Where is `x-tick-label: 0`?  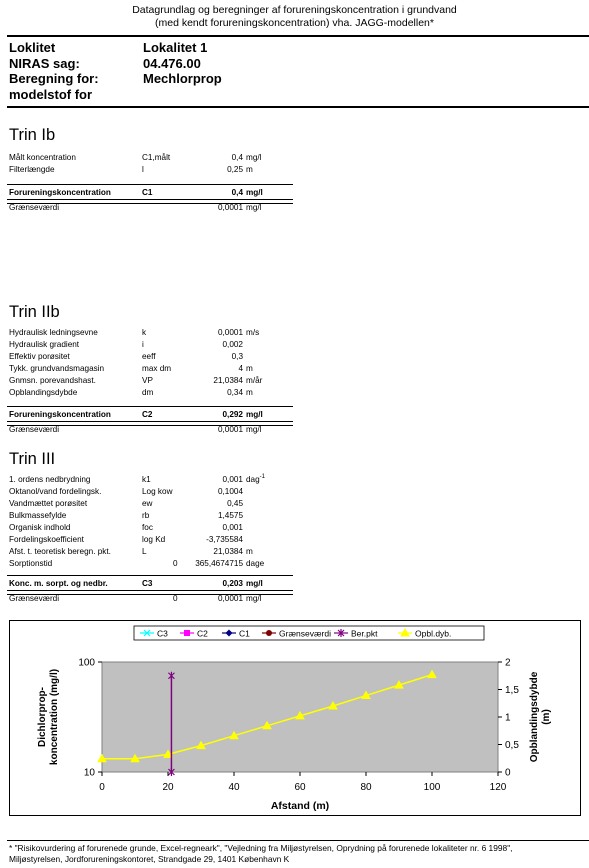 x-tick-label: 0 is located at coordinates (102, 787).